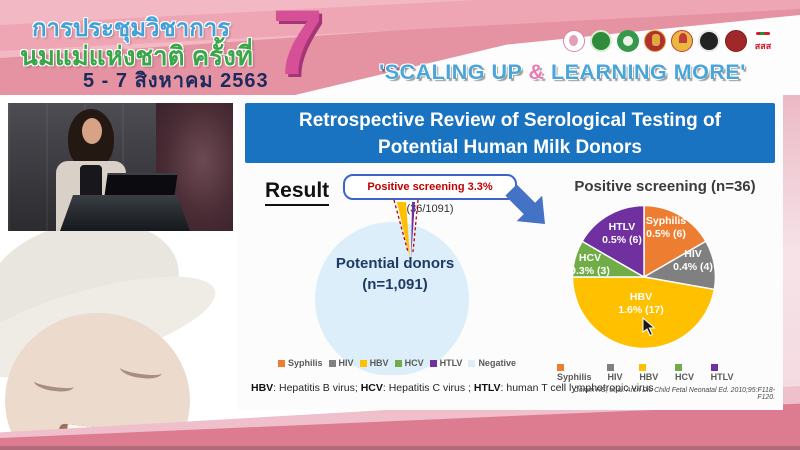 This screenshot has height=450, width=800. I want to click on callout-highlight: Positive screening 3.3%, so click(430, 187).